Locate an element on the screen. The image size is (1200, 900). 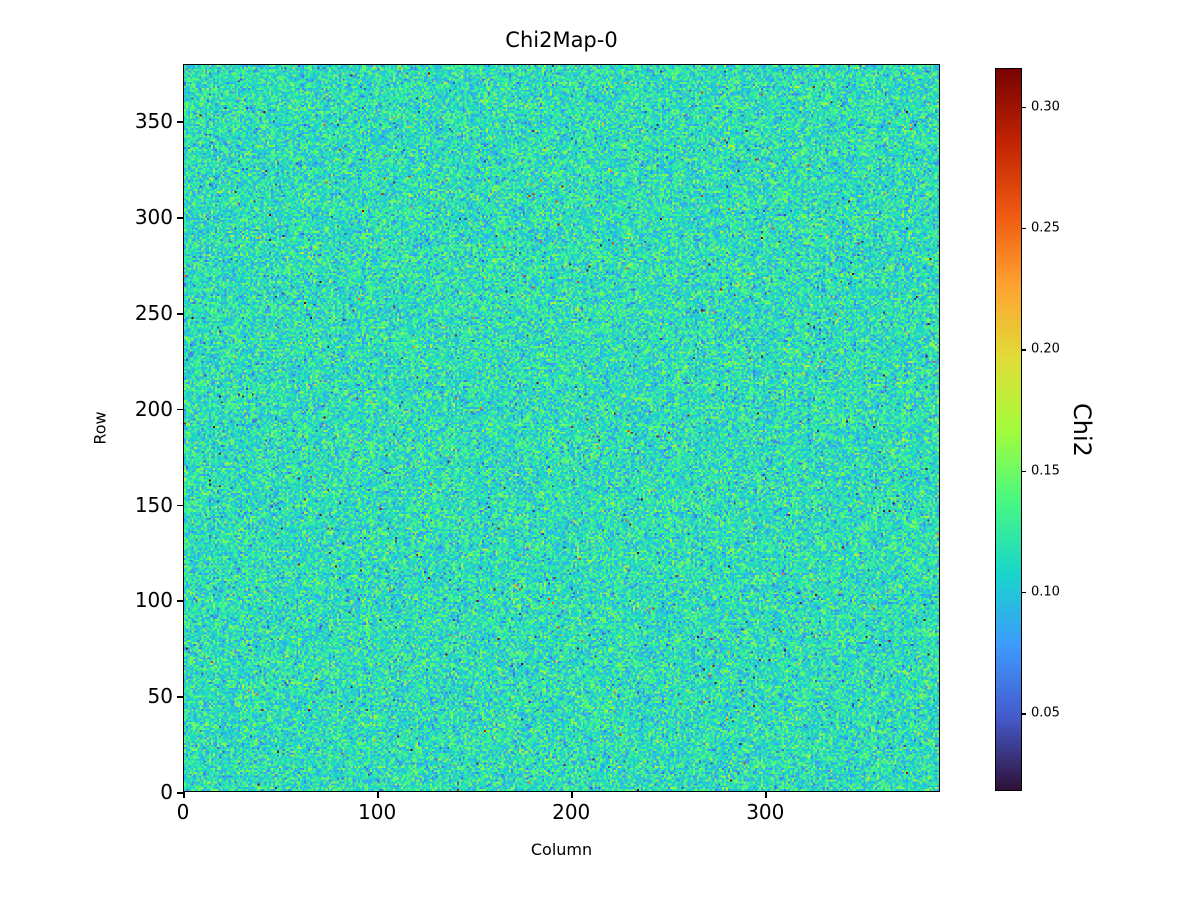
y-axis-label: Row is located at coordinates (100, 428).